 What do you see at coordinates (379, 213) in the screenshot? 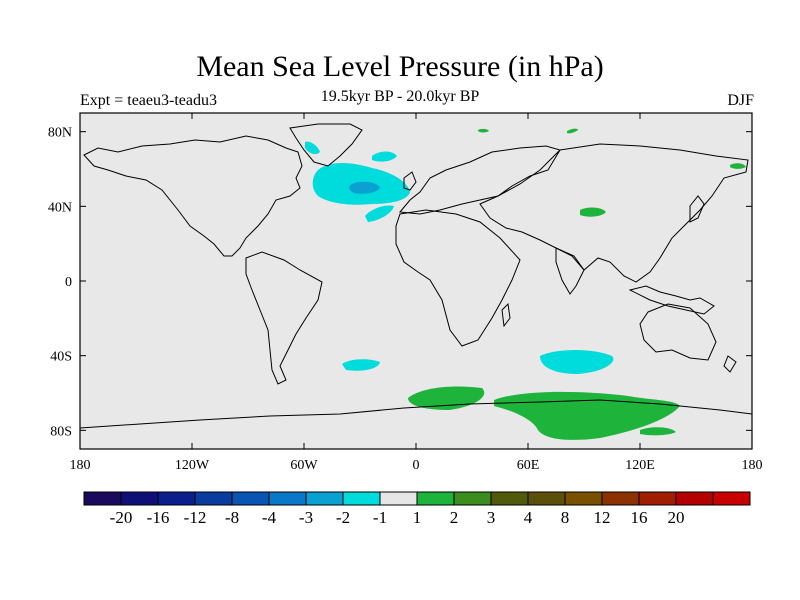
I see `anomaly-north-atlantic-south` at bounding box center [379, 213].